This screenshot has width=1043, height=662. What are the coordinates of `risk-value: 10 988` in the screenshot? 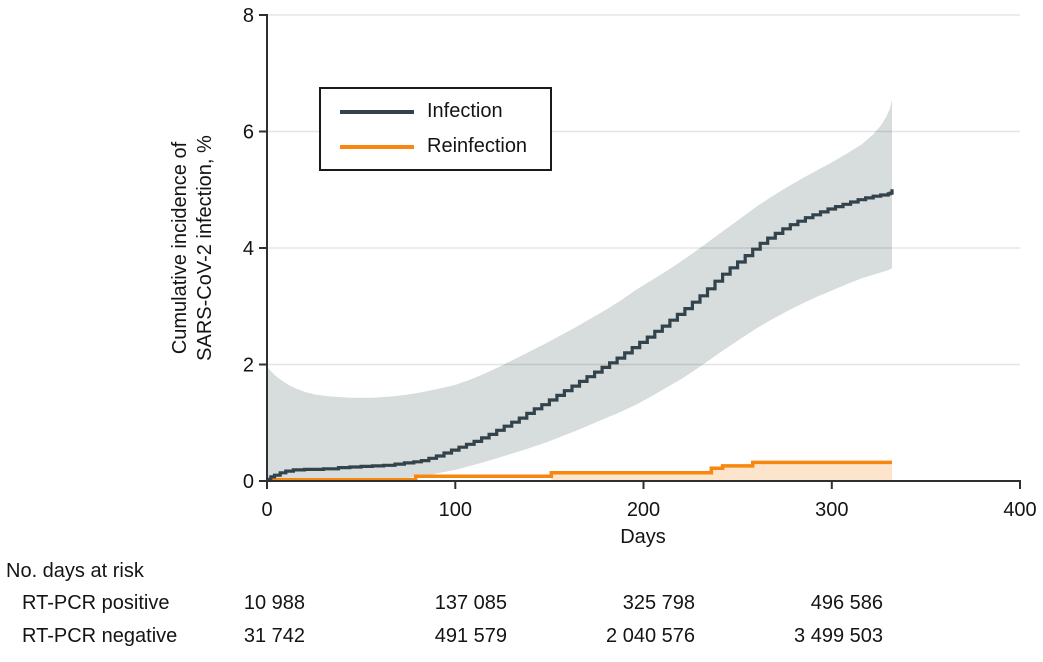 It's located at (274, 603).